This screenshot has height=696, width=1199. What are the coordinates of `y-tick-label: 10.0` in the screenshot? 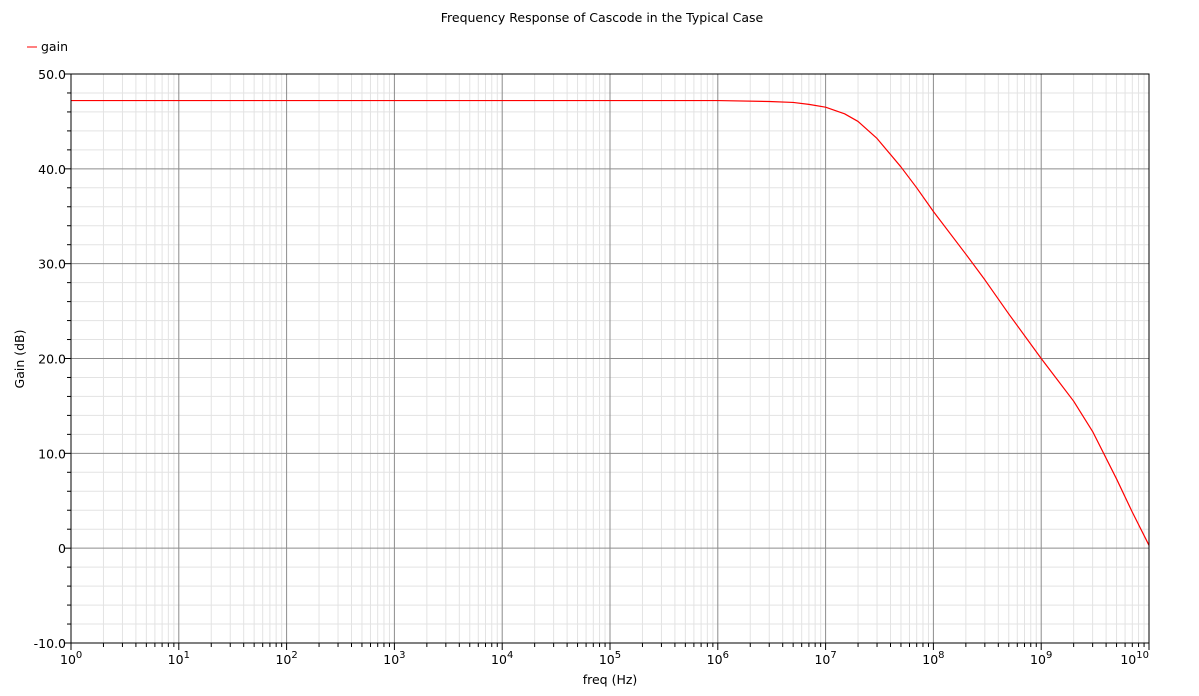 It's located at (52, 453).